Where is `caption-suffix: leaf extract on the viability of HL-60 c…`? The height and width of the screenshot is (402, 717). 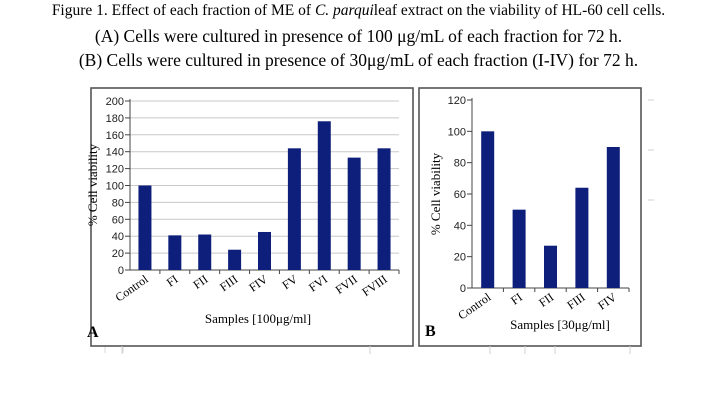
caption-suffix: leaf extract on the viability of HL-60 c… is located at coordinates (519, 10).